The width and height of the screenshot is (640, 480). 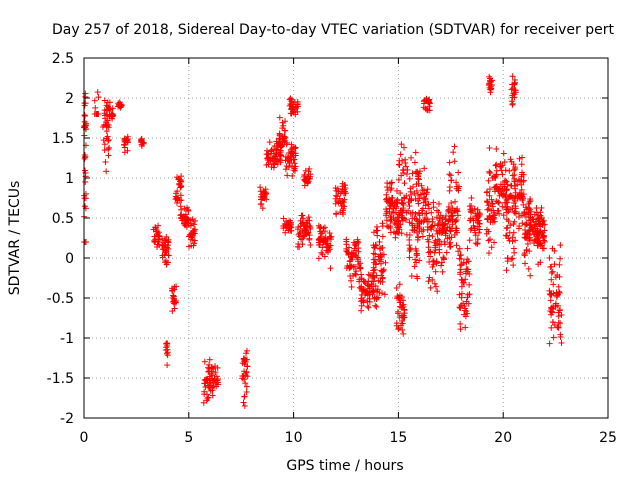 What do you see at coordinates (294, 438) in the screenshot?
I see `x-tick-label: 10` at bounding box center [294, 438].